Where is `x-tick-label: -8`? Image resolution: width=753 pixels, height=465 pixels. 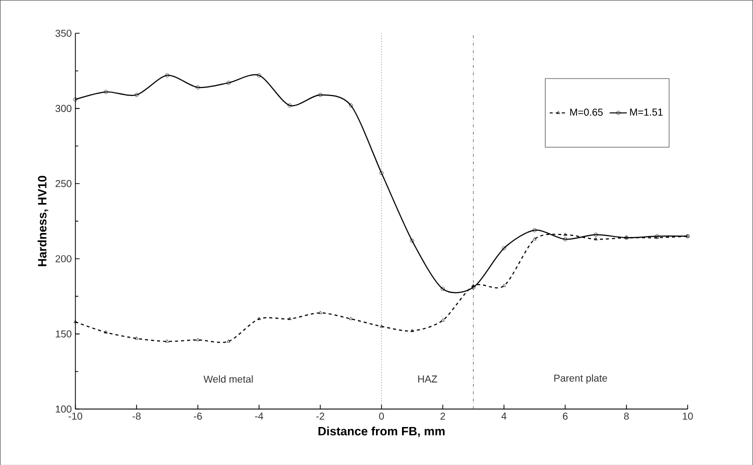
x-tick-label: -8 is located at coordinates (136, 416).